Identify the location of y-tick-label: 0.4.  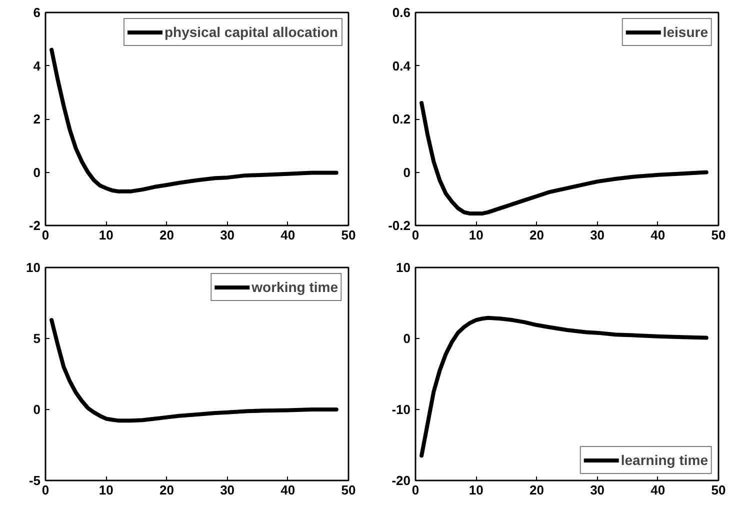
(402, 66).